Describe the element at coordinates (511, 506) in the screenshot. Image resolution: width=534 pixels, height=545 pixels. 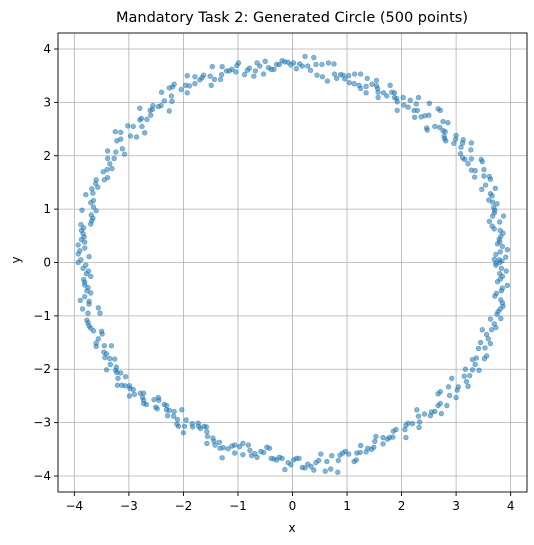
I see `x-tick-label: 4` at that location.